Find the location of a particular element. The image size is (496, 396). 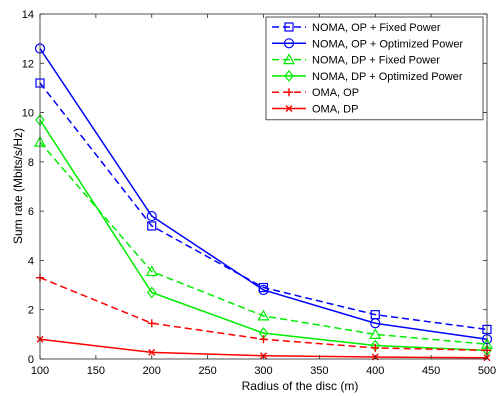

legend-entry-1: NOMA, OP + Fixed Power is located at coordinates (356, 28).